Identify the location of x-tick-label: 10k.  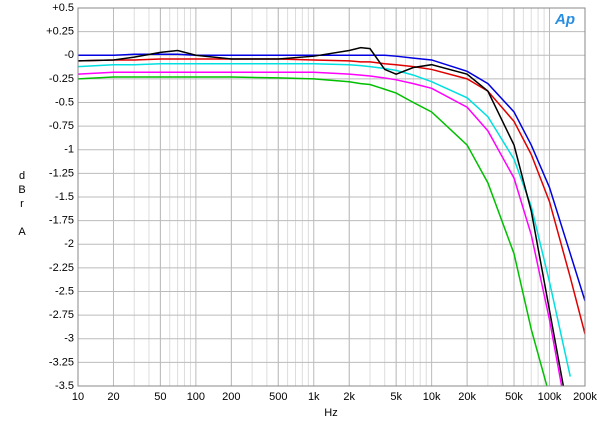
(432, 397).